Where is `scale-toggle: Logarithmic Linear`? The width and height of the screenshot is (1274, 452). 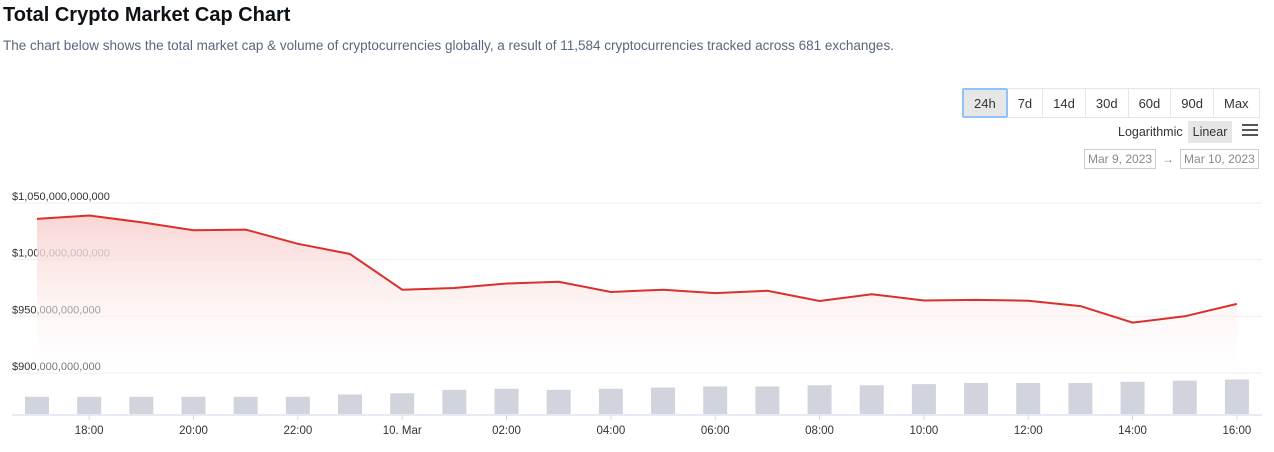
scale-toggle: Logarithmic Linear is located at coordinates (1173, 132).